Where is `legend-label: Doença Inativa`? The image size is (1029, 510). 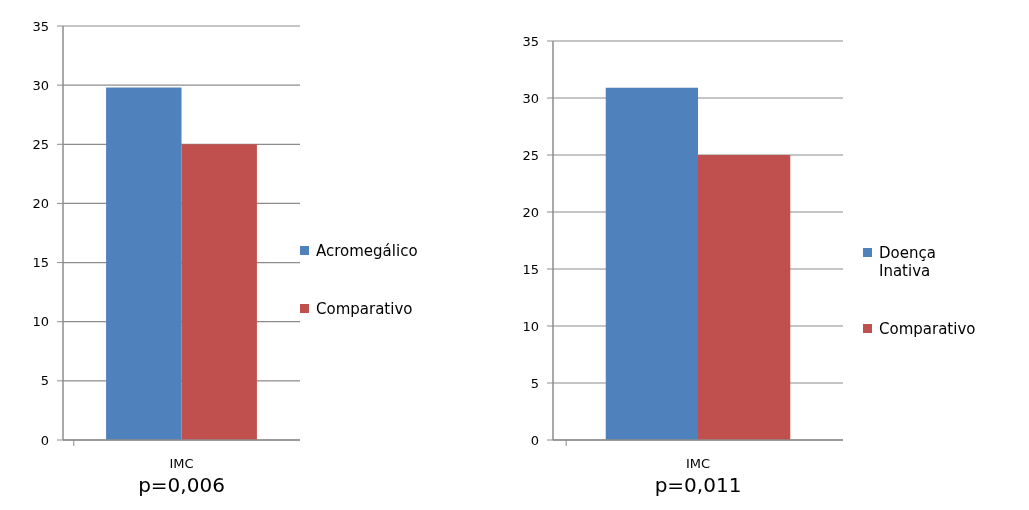 legend-label: Doença Inativa is located at coordinates (907, 262).